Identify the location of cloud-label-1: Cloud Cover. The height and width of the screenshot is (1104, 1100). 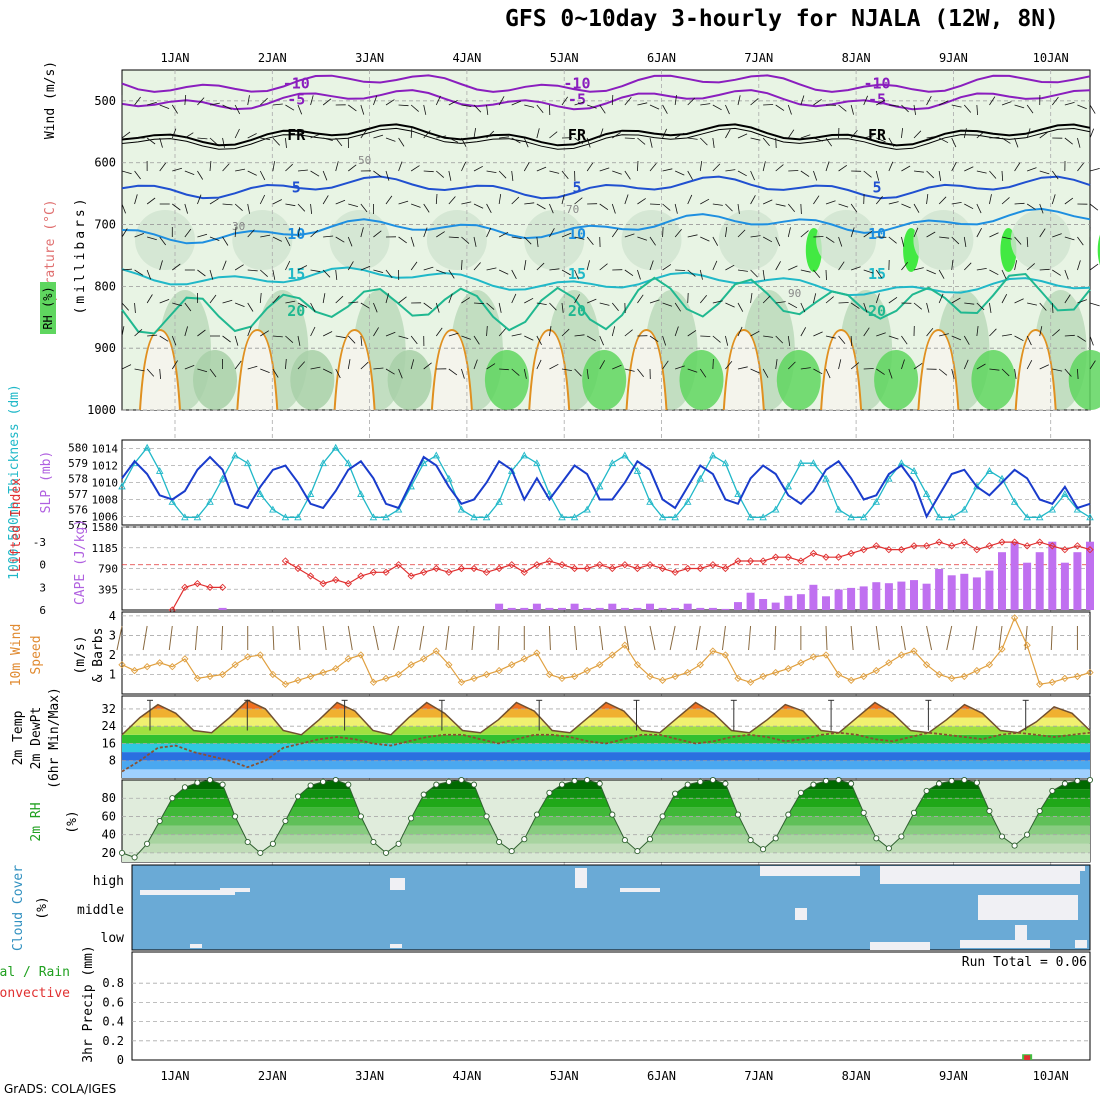
(18, 908).